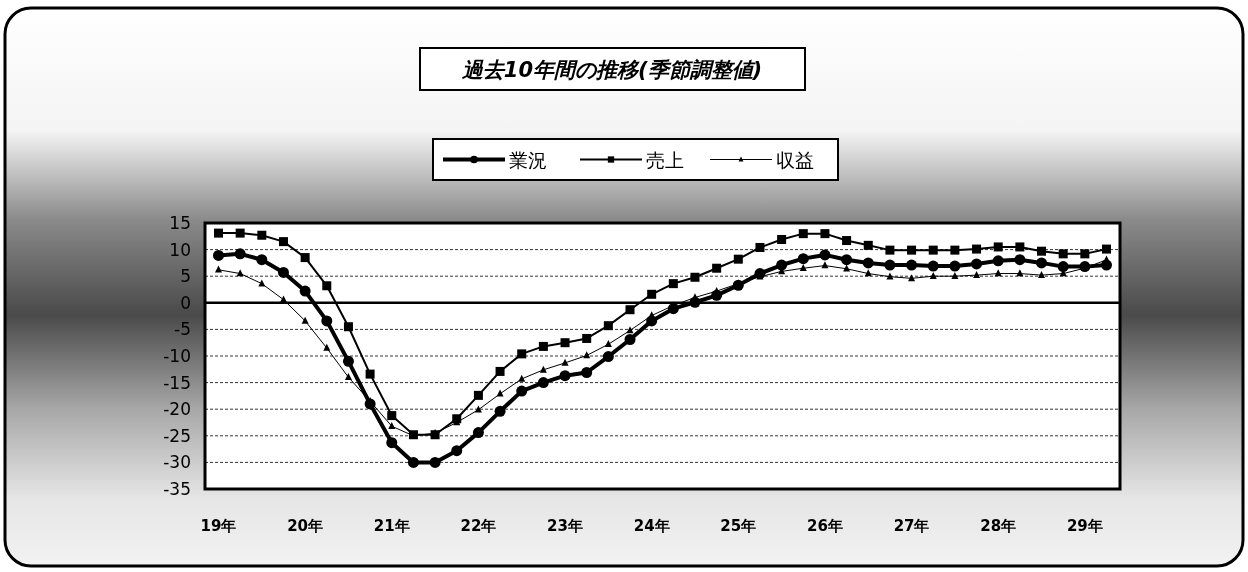 This screenshot has height=572, width=1248. I want to click on x-tick-label: 24年, so click(651, 526).